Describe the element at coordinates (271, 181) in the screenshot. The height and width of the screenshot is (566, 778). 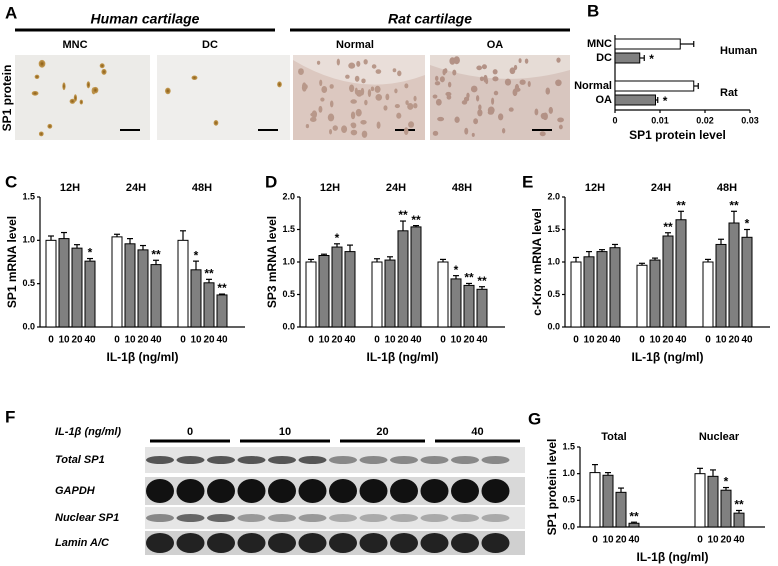
I see `panel-label: D` at that location.